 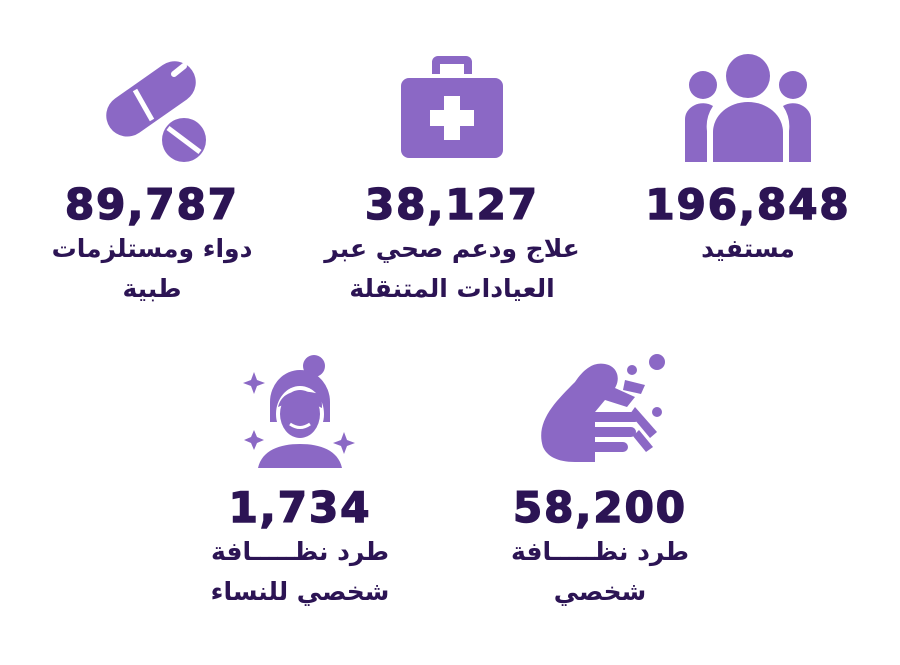 I want to click on stat-label-line: دواء ومستلزمات, so click(x=152, y=248).